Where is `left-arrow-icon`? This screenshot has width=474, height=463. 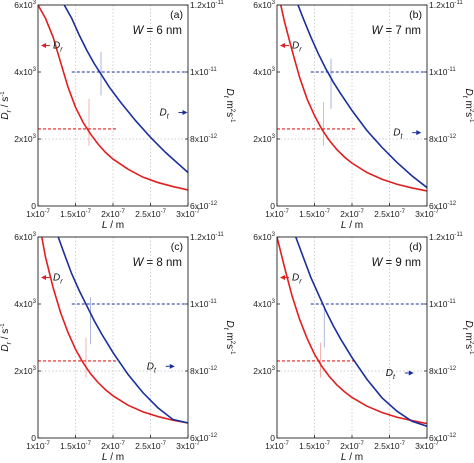
left-arrow-icon is located at coordinates (282, 278).